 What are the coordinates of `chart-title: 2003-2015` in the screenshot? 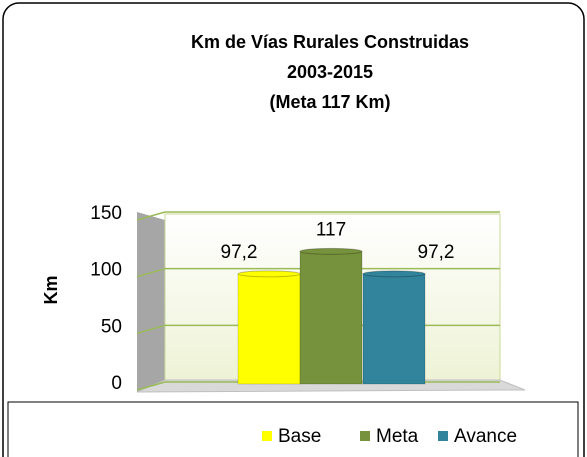 It's located at (330, 72).